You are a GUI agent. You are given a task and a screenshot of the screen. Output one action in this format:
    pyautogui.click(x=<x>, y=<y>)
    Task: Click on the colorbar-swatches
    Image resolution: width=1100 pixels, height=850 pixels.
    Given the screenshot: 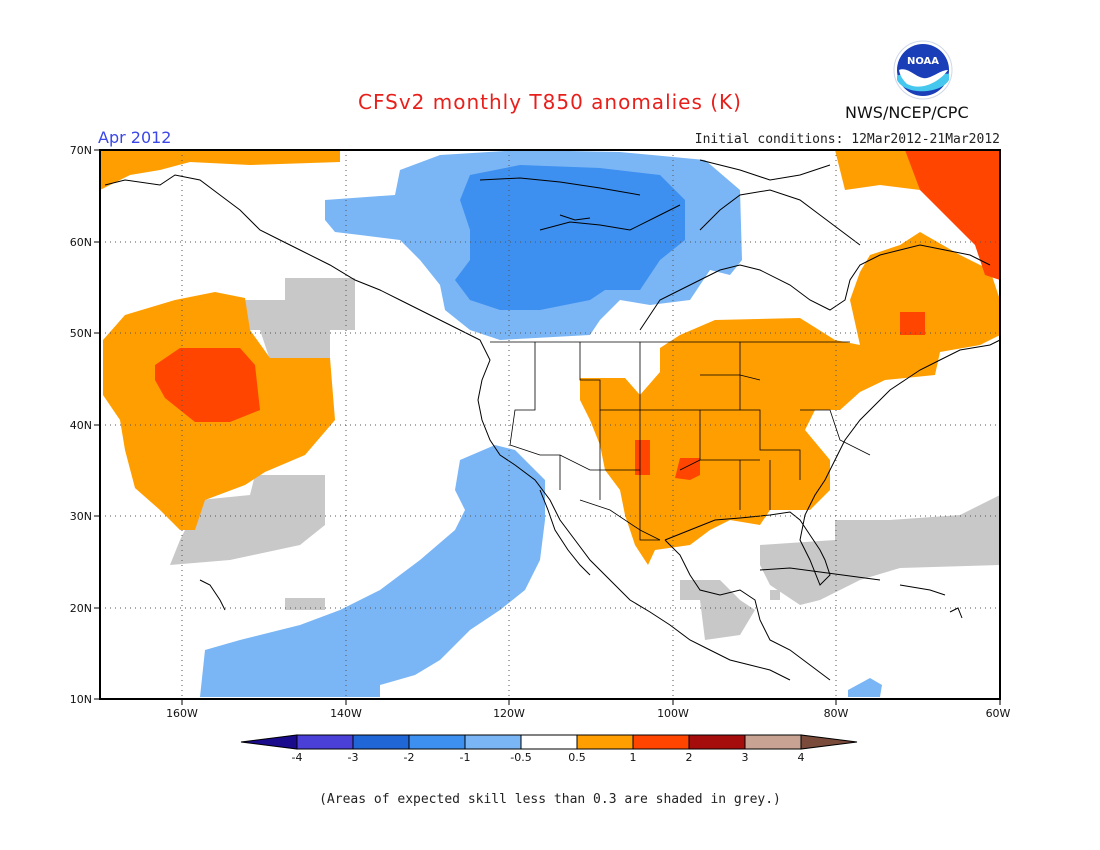 What is the action you would take?
    pyautogui.click(x=549, y=742)
    